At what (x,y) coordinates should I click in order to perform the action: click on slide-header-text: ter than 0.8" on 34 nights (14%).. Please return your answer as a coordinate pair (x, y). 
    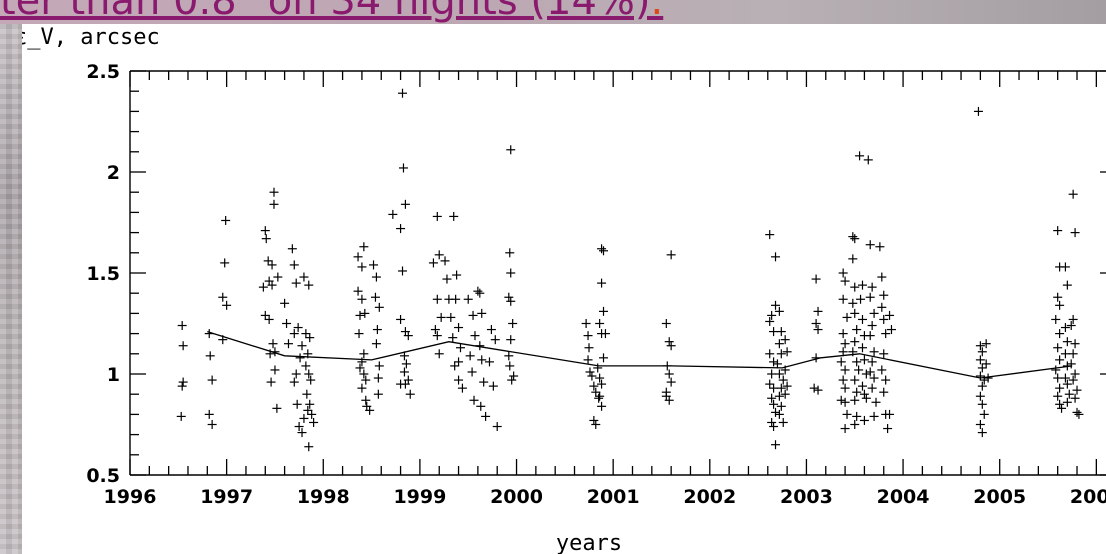
    Looking at the image, I should click on (331, 12).